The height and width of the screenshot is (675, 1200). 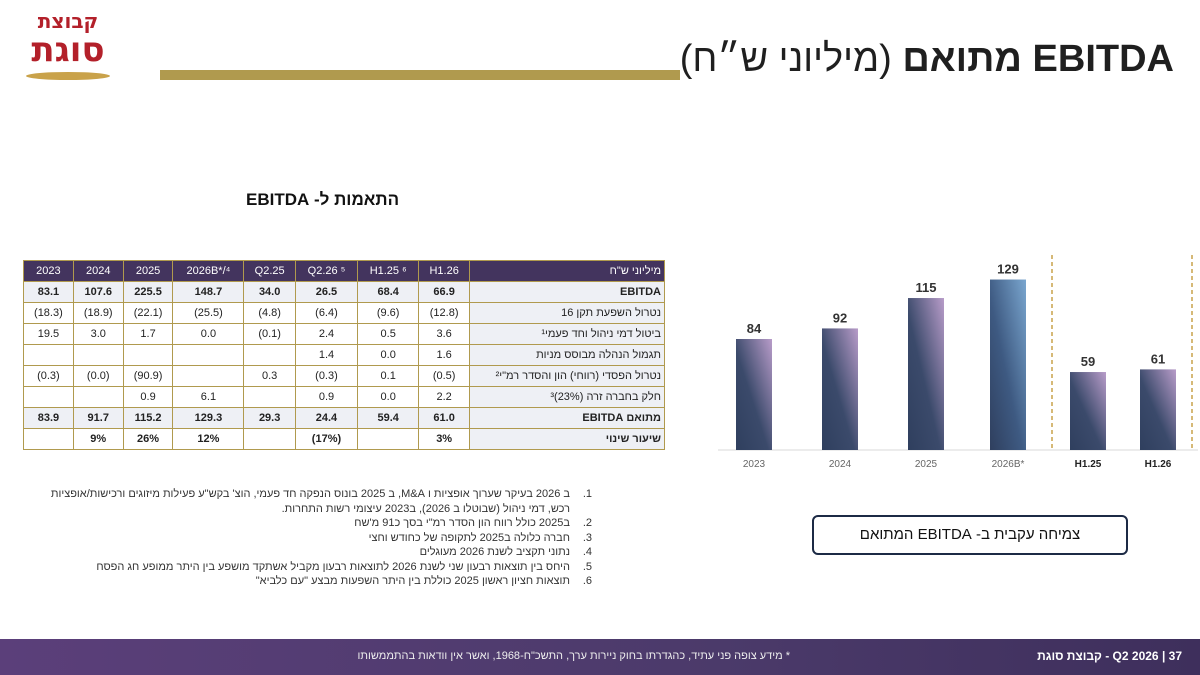 What do you see at coordinates (587, 552) in the screenshot?
I see `footnote-number: 4.` at bounding box center [587, 552].